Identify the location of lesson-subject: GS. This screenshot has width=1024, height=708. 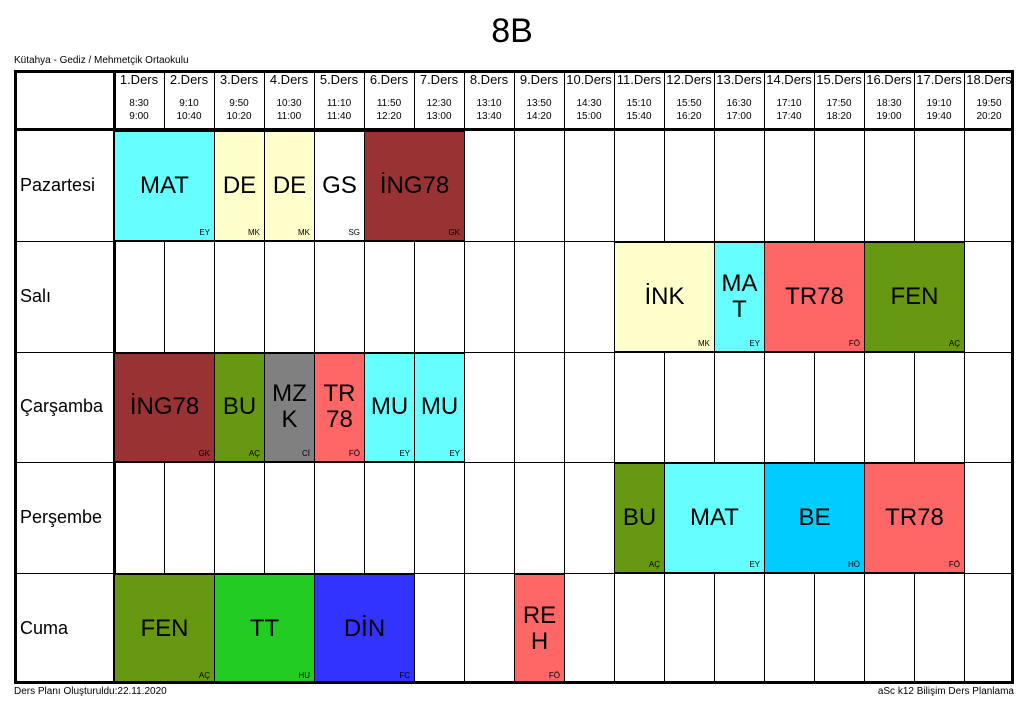
(339, 185).